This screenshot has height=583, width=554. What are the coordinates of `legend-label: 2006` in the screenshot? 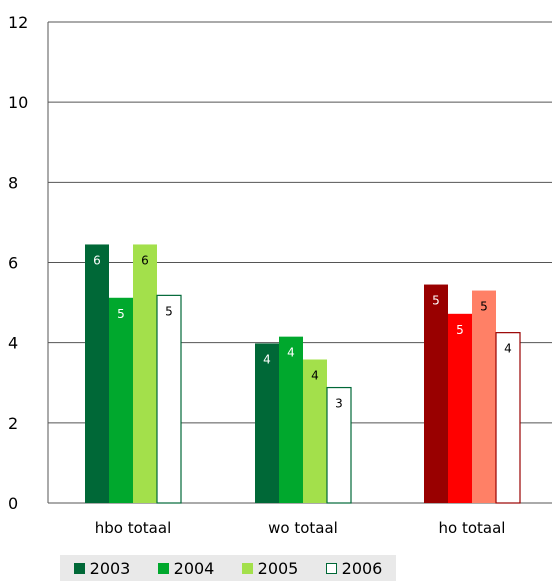 It's located at (362, 568).